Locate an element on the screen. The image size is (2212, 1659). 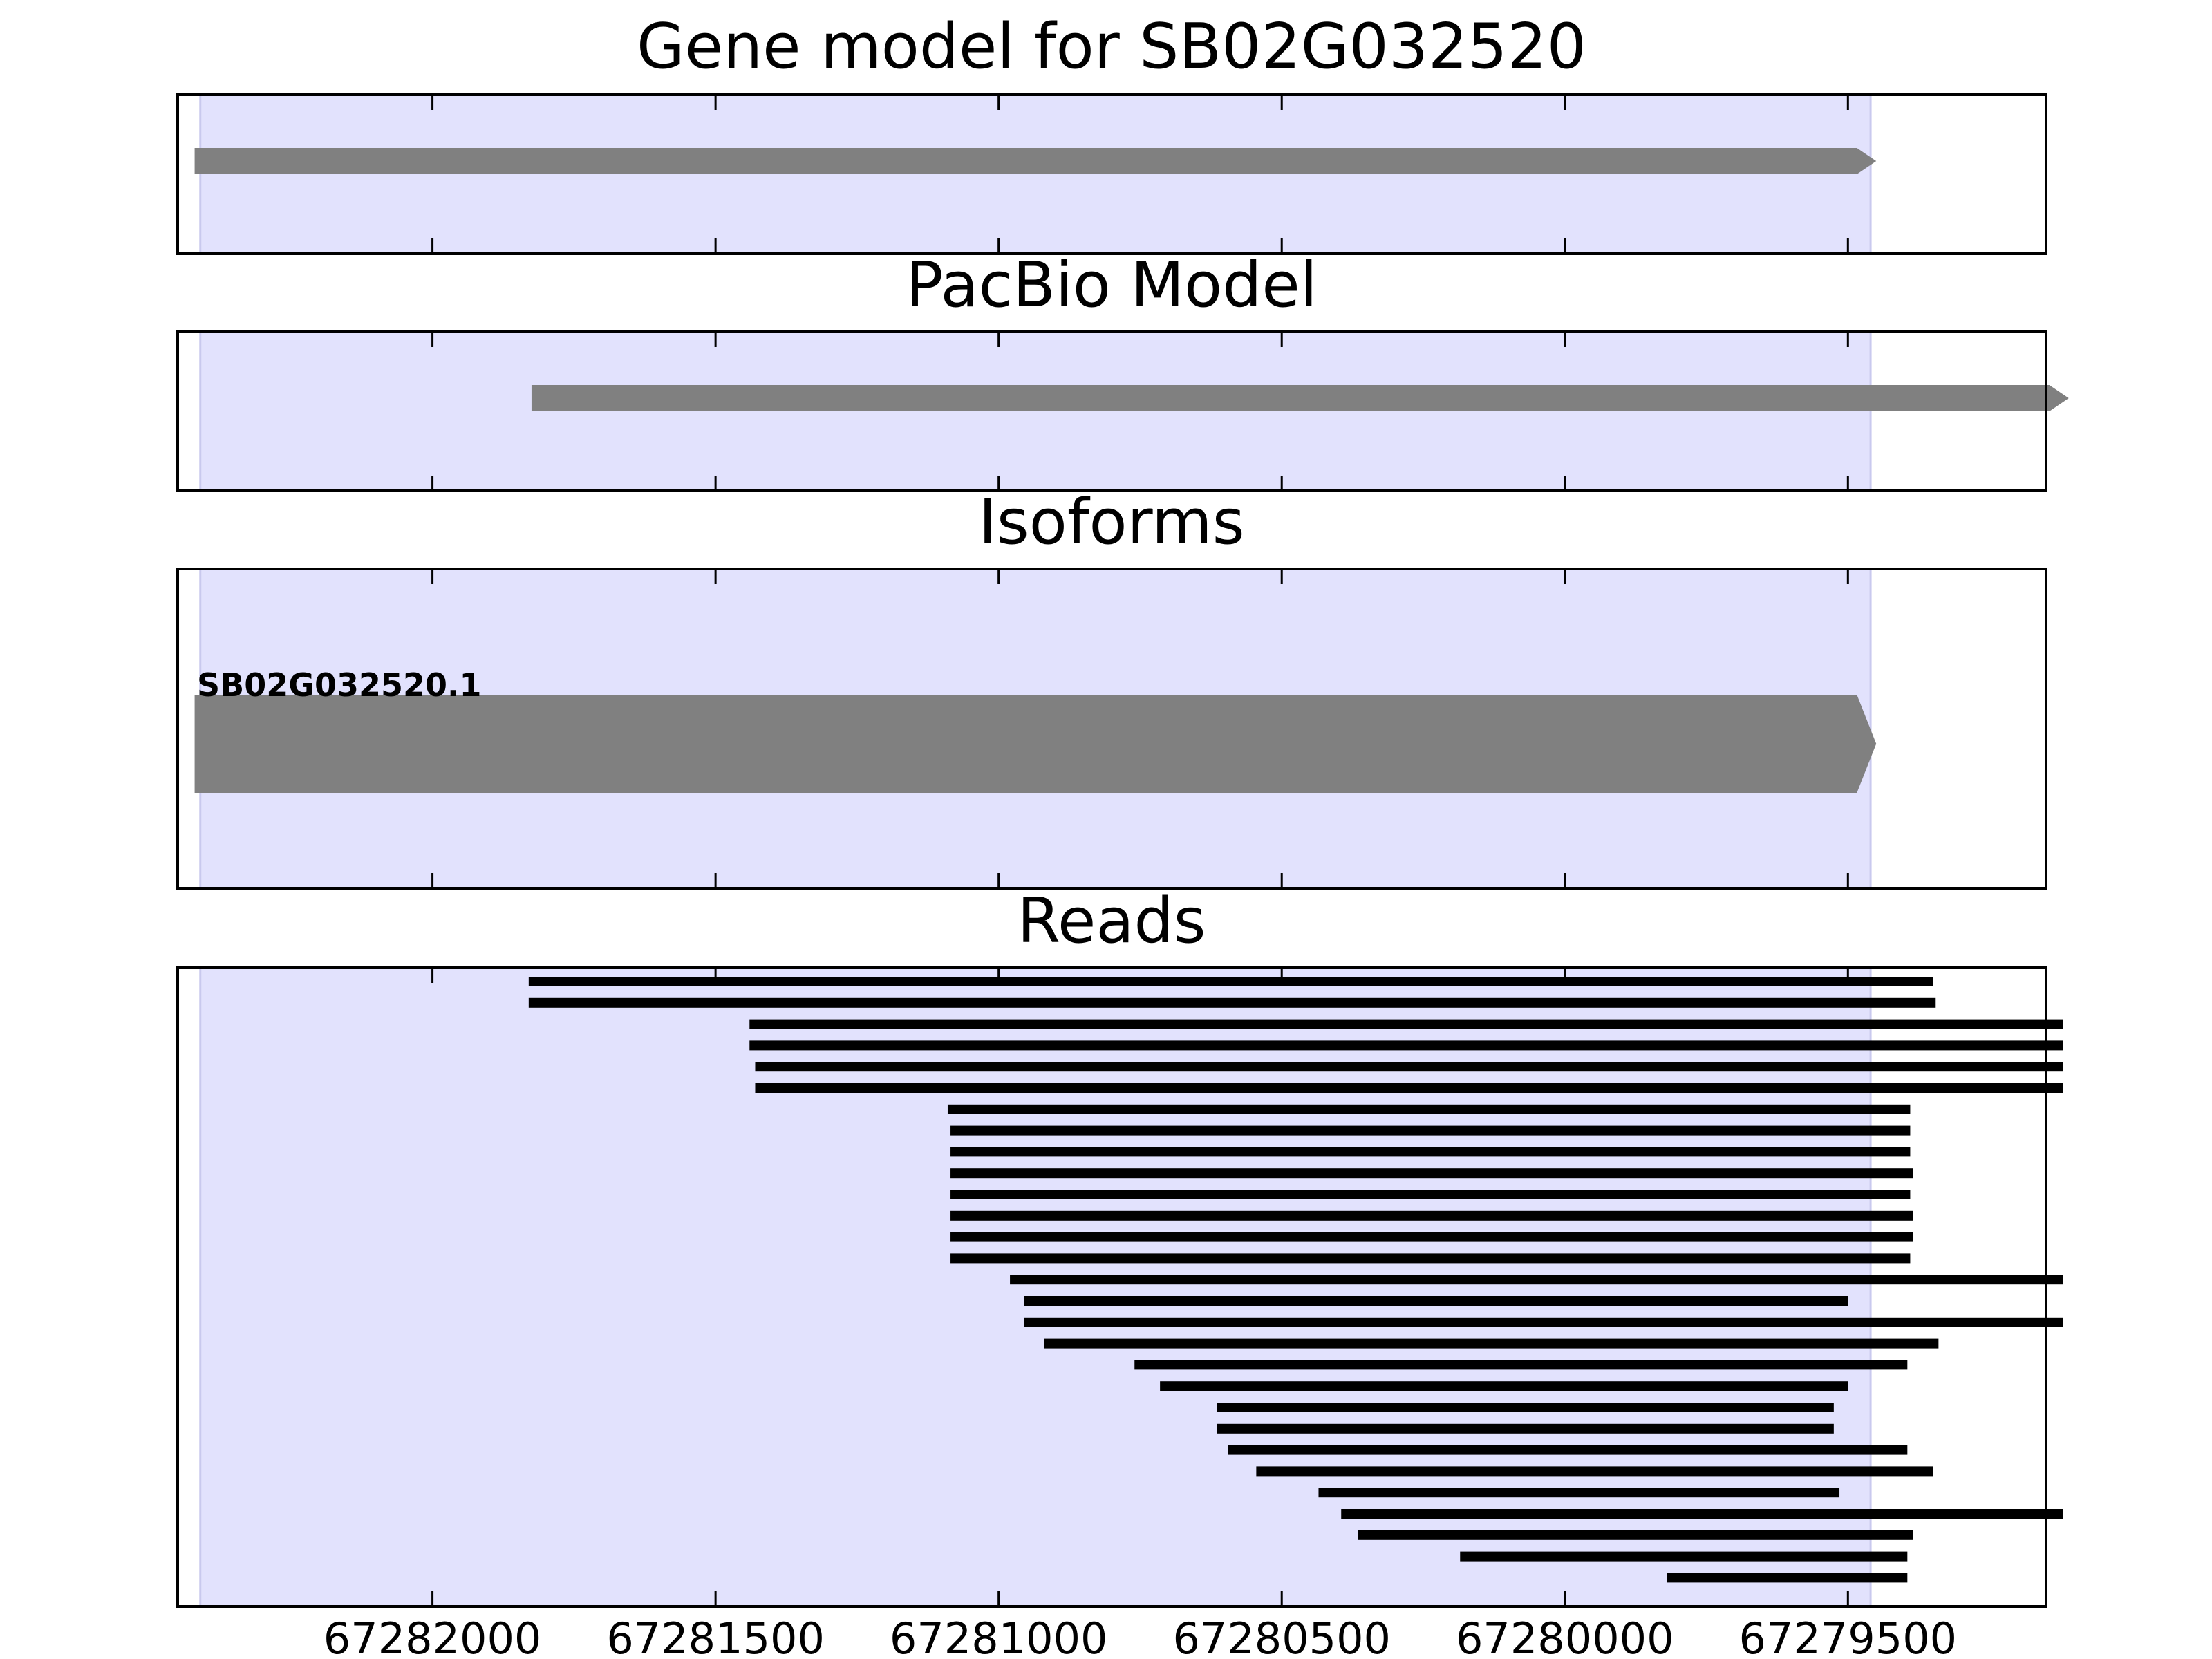
pacbio-model-title: PacBio Model is located at coordinates (1112, 285).